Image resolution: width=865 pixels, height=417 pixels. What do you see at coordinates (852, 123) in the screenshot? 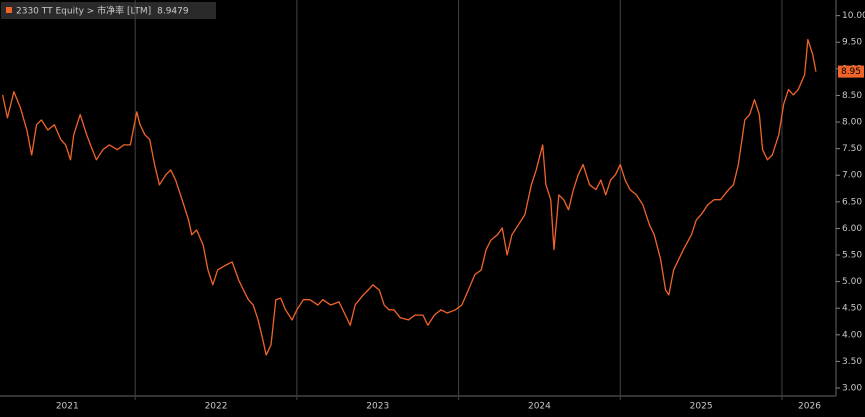
I see `y-tick-label: 8.00` at bounding box center [852, 123].